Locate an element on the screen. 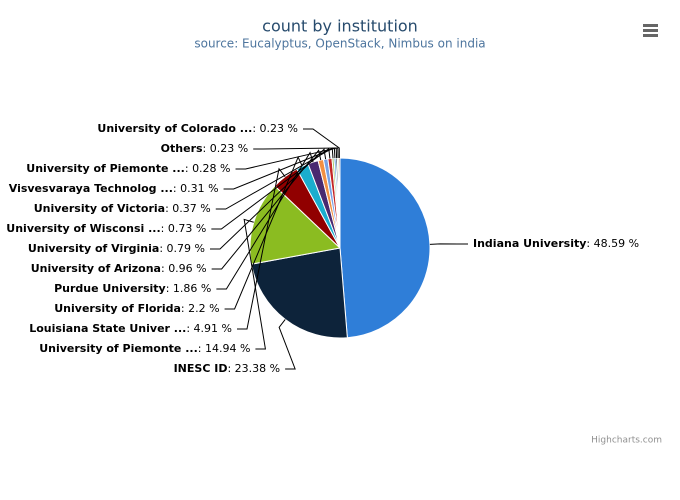 This screenshot has height=500, width=680. credits: Highcharts.com is located at coordinates (626, 441).